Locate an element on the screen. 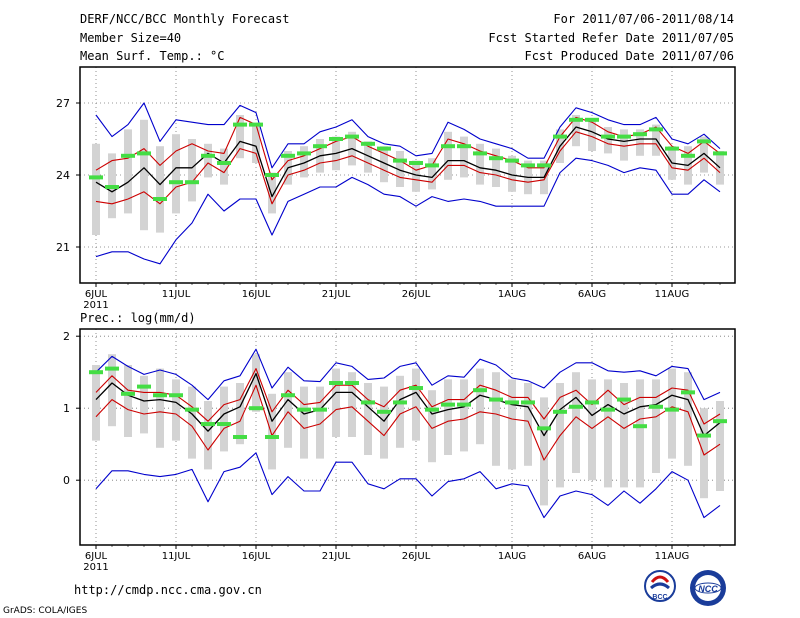 The width and height of the screenshot is (800, 618). grads-credit: GrADS: COLA/IGES is located at coordinates (45, 611).